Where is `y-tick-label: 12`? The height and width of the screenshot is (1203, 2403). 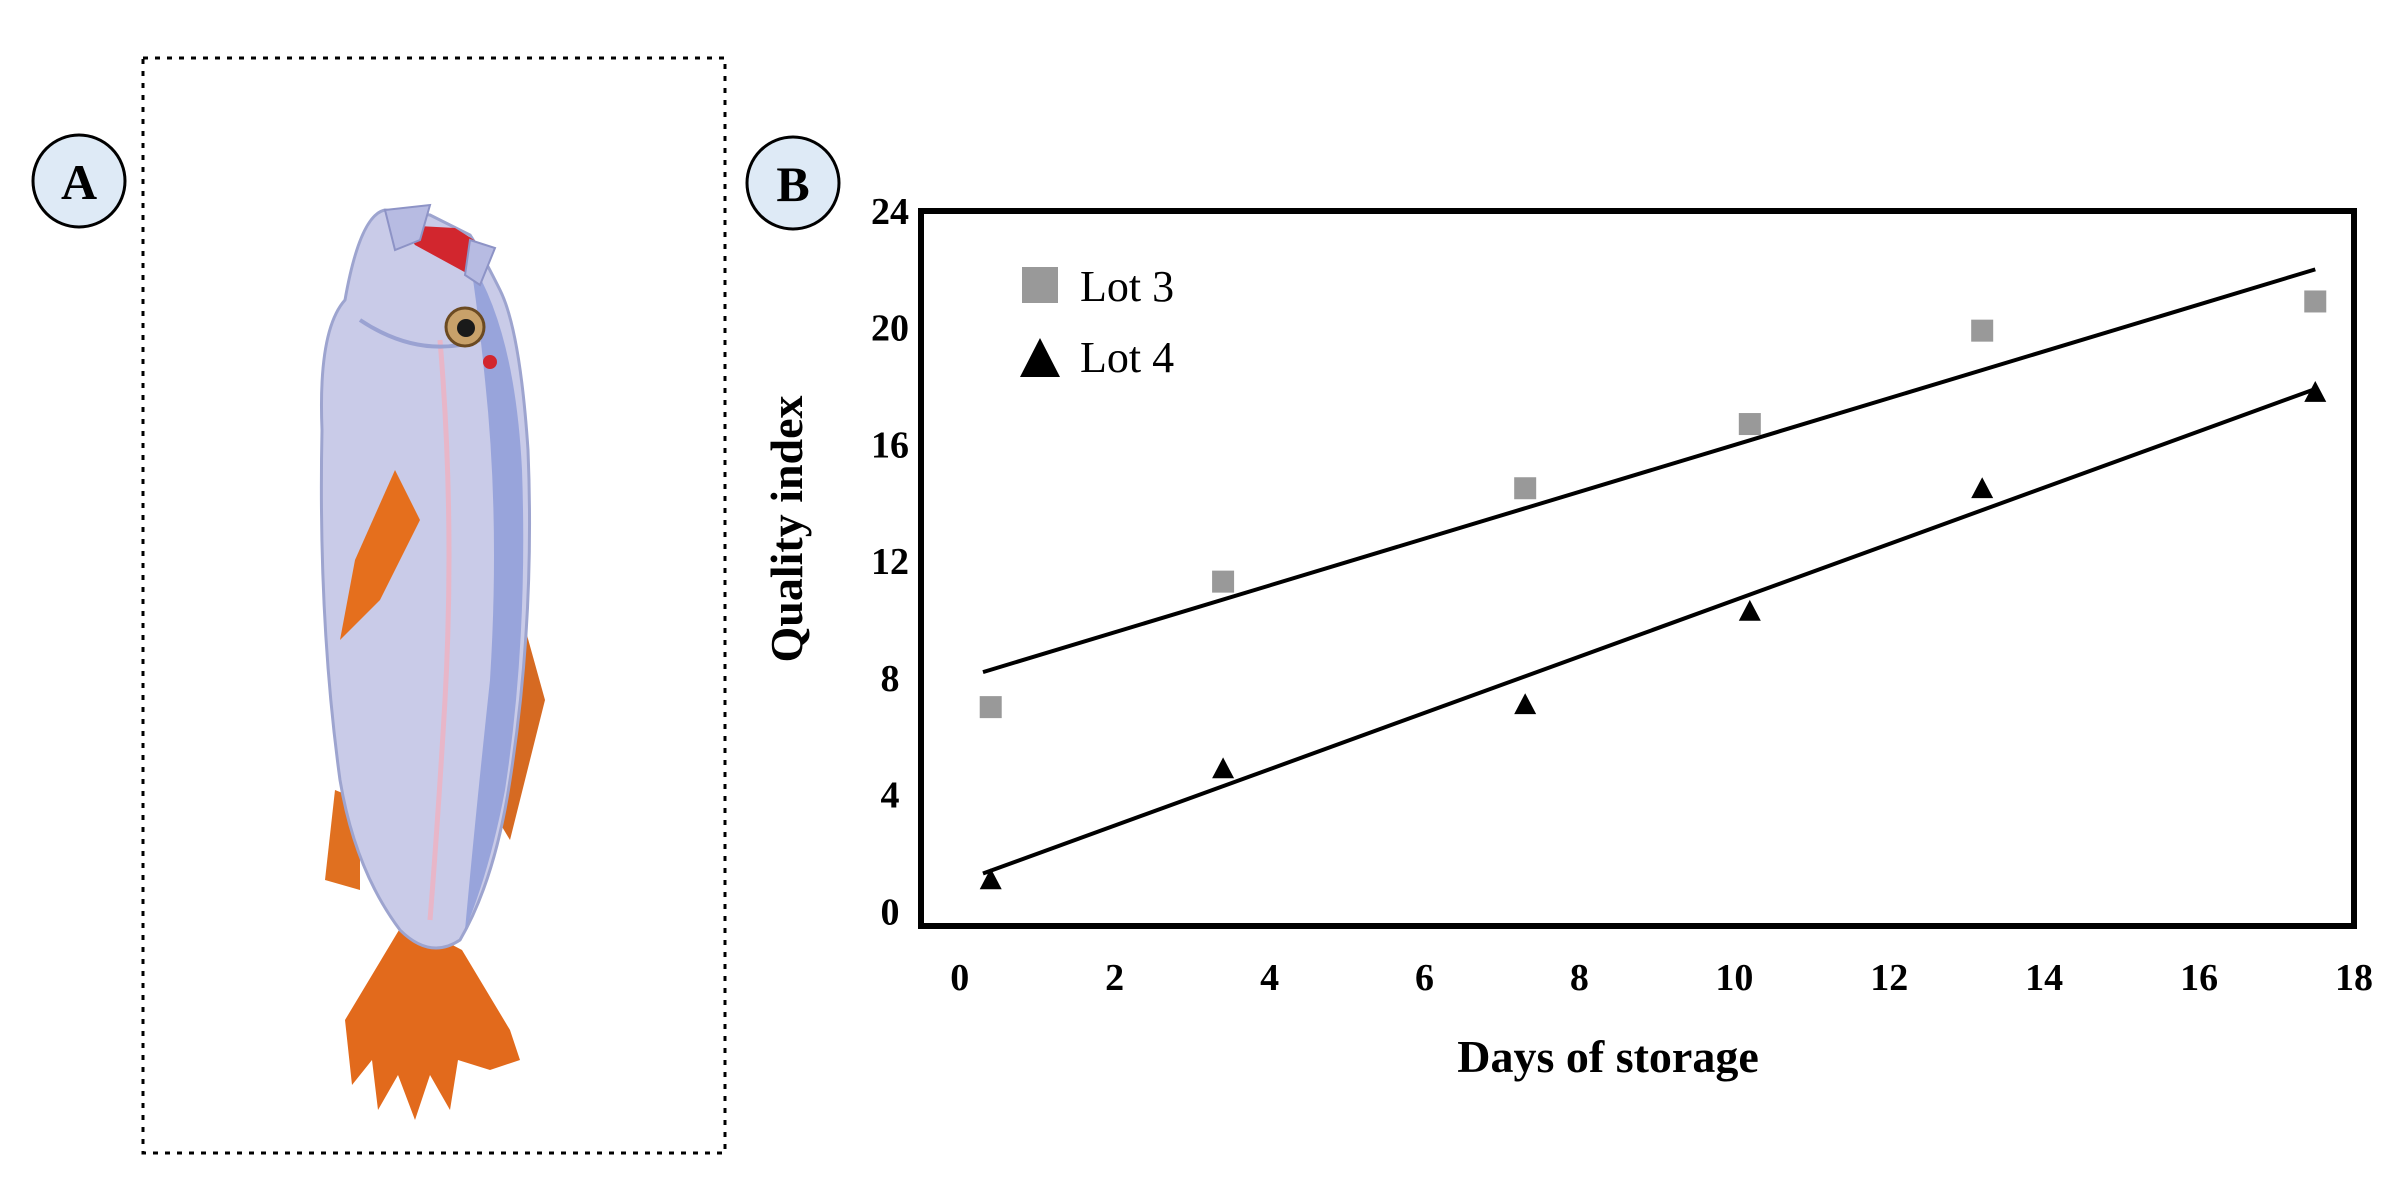
y-tick-label: 12 is located at coordinates (890, 562).